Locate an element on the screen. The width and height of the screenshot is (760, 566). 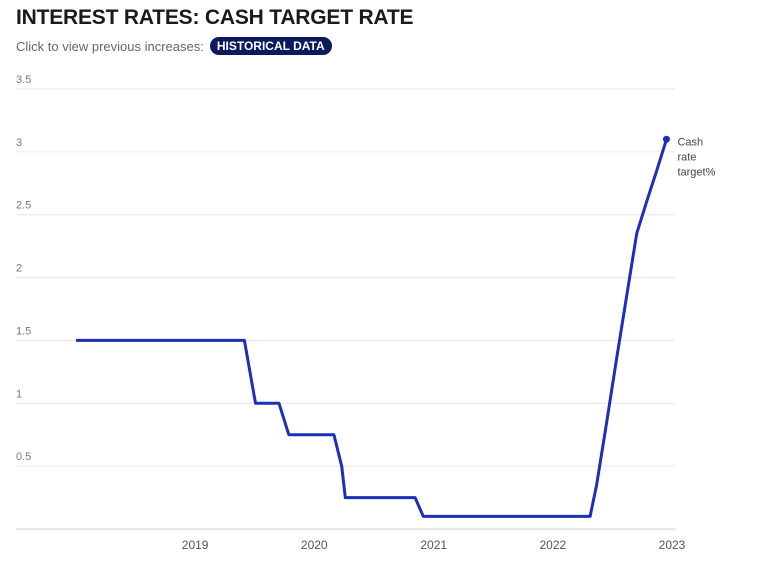
x-axis-ticks: 2019 2020 2021 2022 2023 is located at coordinates (434, 545).